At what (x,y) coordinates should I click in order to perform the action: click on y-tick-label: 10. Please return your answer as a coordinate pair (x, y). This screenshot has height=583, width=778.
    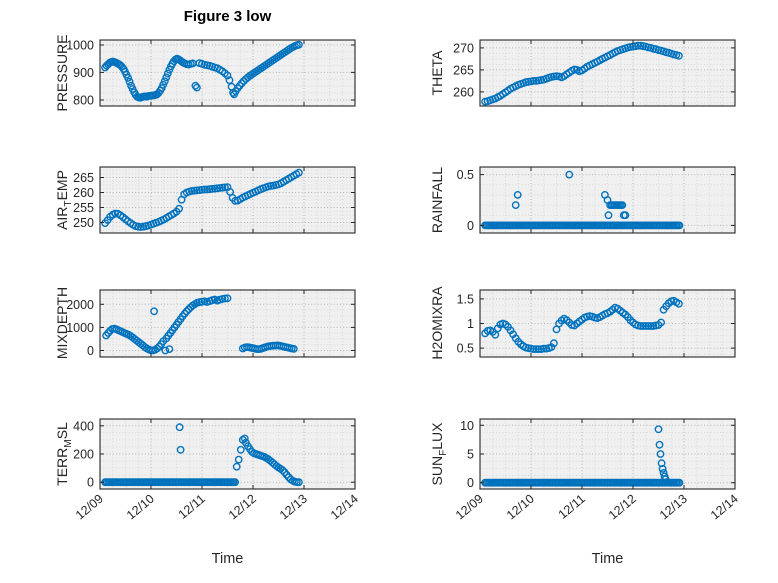
    Looking at the image, I should click on (467, 426).